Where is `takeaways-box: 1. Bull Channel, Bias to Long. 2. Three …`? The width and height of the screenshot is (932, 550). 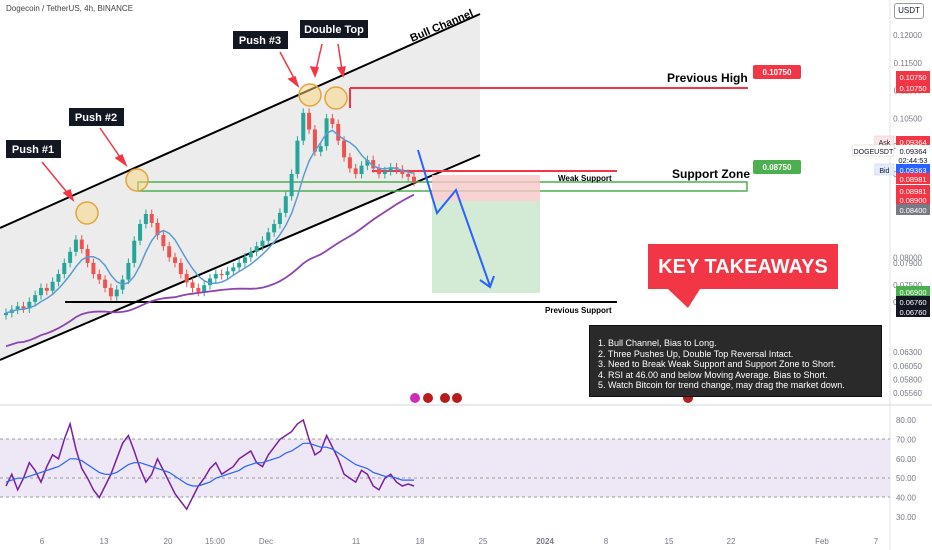
takeaways-box: 1. Bull Channel, Bias to Long. 2. Three … is located at coordinates (735, 361).